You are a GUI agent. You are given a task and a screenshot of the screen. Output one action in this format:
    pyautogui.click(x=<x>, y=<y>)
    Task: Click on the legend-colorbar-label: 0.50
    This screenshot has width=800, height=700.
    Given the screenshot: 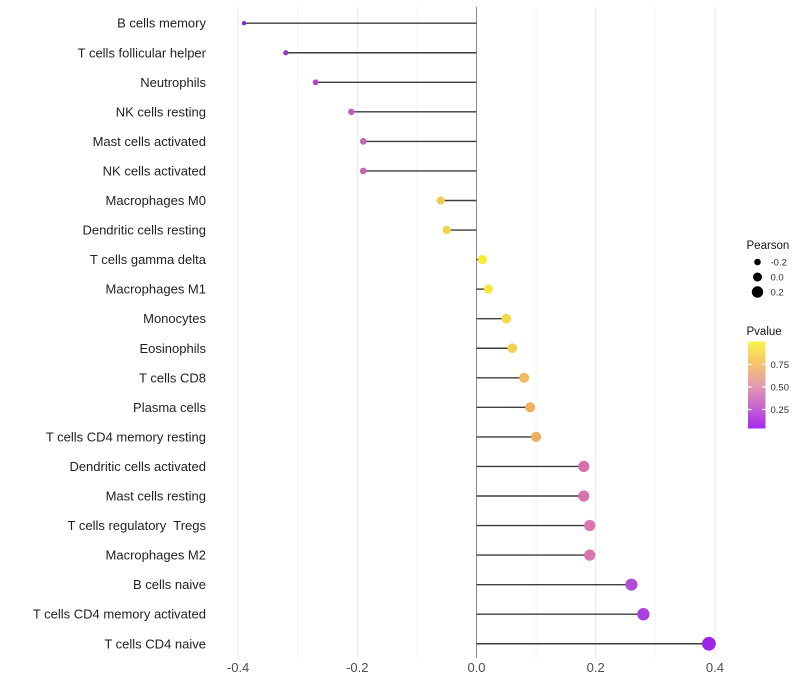 What is the action you would take?
    pyautogui.click(x=780, y=388)
    